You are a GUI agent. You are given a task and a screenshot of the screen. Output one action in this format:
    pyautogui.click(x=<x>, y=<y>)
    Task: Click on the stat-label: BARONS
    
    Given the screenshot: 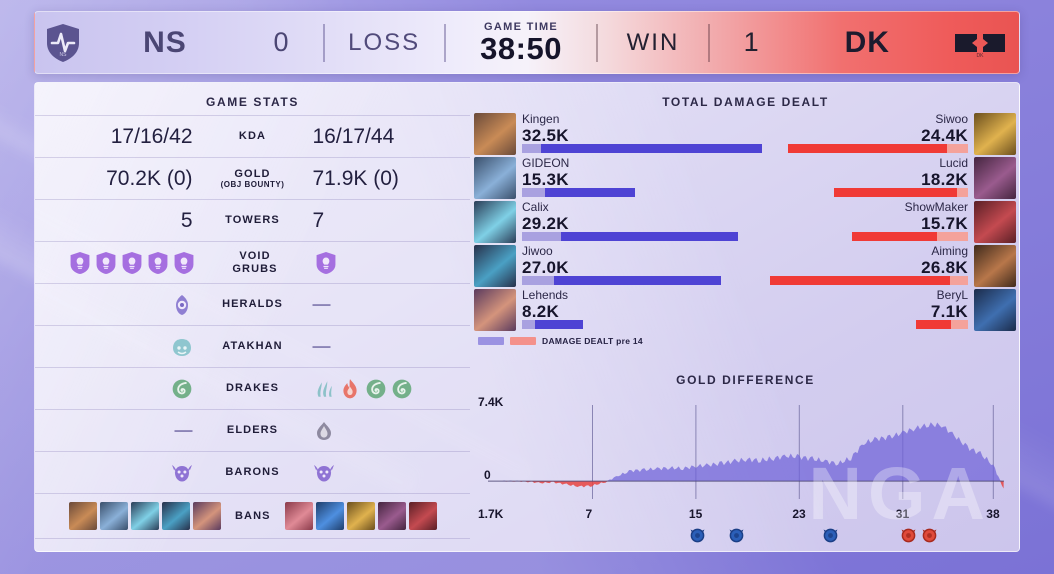 What is the action you would take?
    pyautogui.click(x=252, y=472)
    